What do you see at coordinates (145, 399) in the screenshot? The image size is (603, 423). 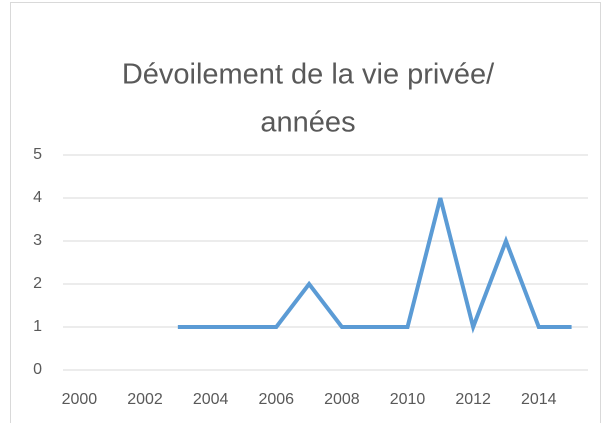 I see `x-tick-label: 2002` at bounding box center [145, 399].